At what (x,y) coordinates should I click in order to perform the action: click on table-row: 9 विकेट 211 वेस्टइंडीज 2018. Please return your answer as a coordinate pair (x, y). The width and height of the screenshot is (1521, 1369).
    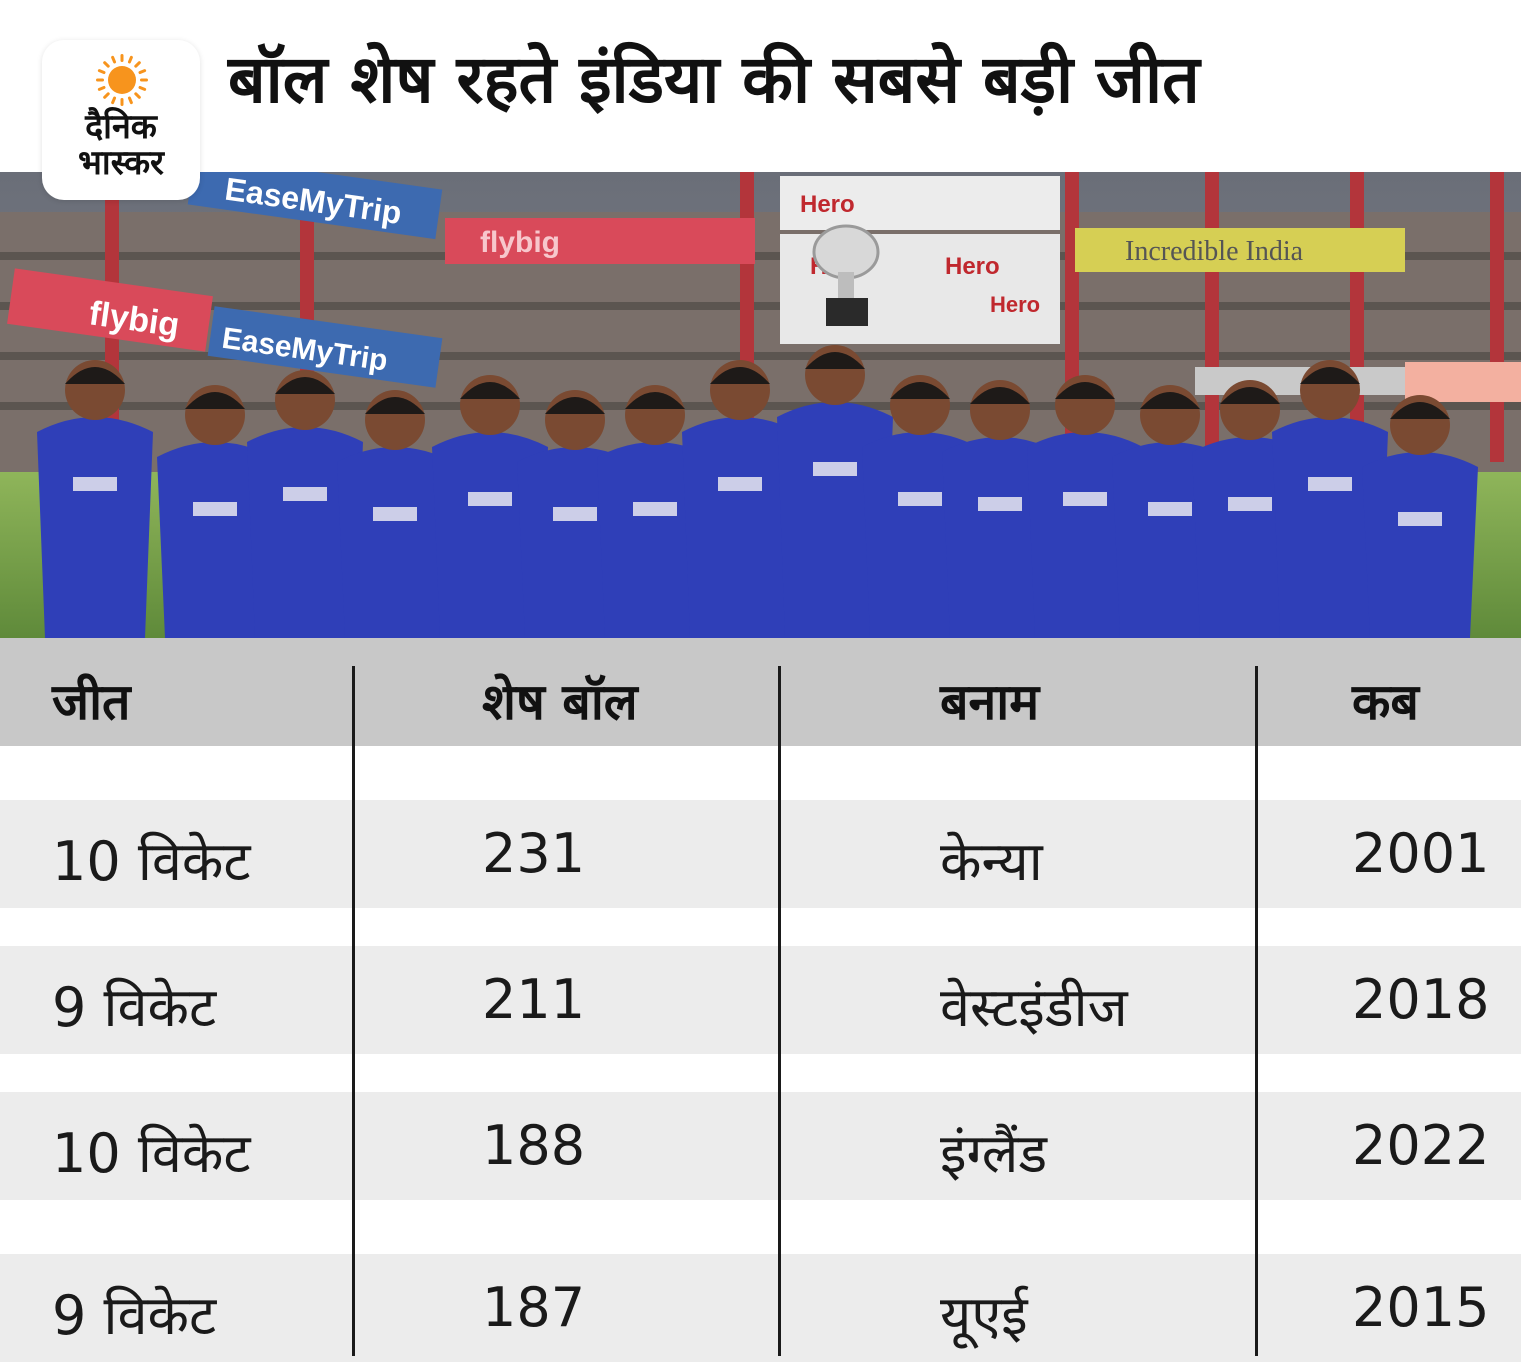
    Looking at the image, I should click on (760, 1000).